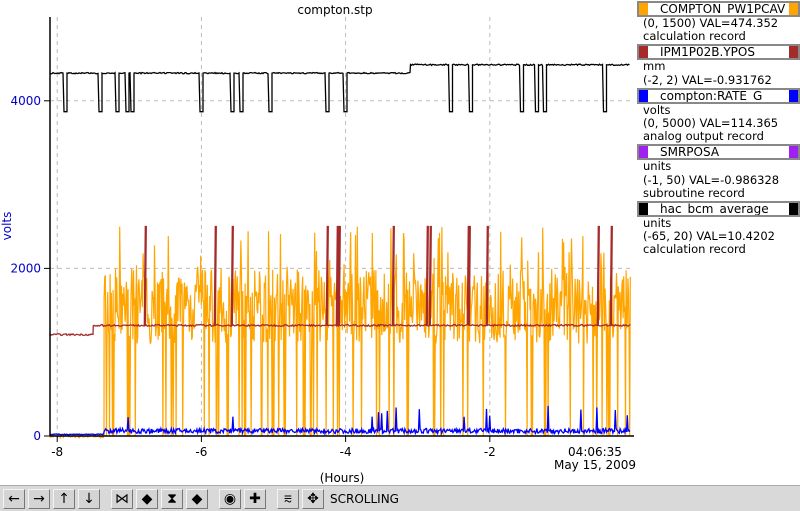 The width and height of the screenshot is (800, 511). I want to click on legend-detail-line: (-65, 20) VAL=10.4202, so click(709, 236).